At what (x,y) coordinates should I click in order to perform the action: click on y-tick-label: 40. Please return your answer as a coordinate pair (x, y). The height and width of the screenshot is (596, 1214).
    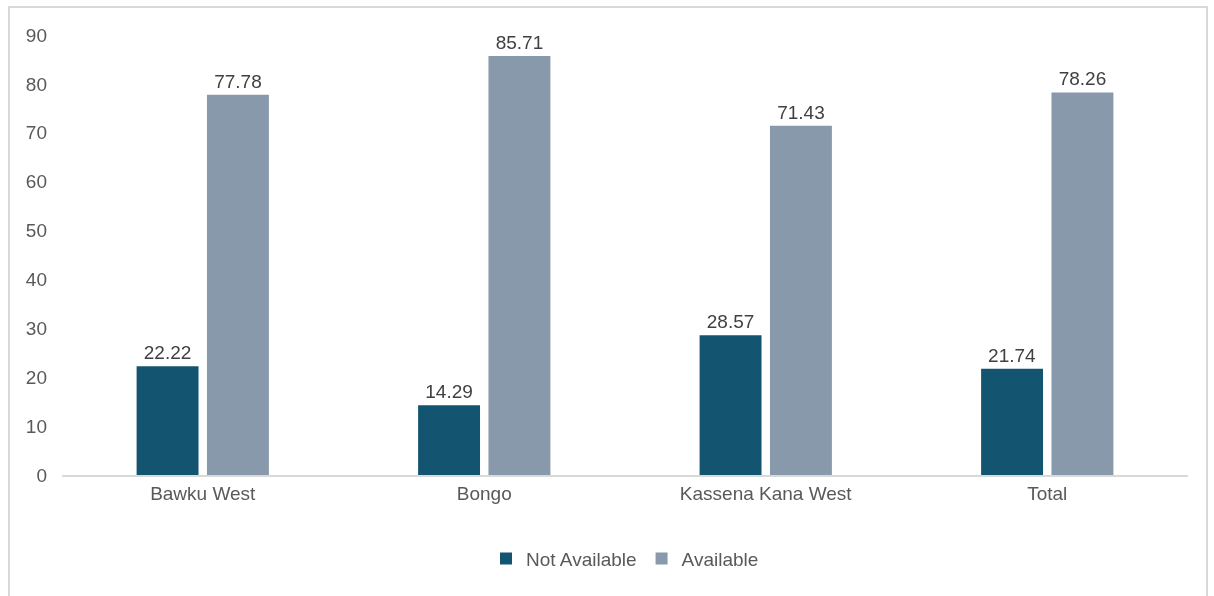
    Looking at the image, I should click on (36, 280).